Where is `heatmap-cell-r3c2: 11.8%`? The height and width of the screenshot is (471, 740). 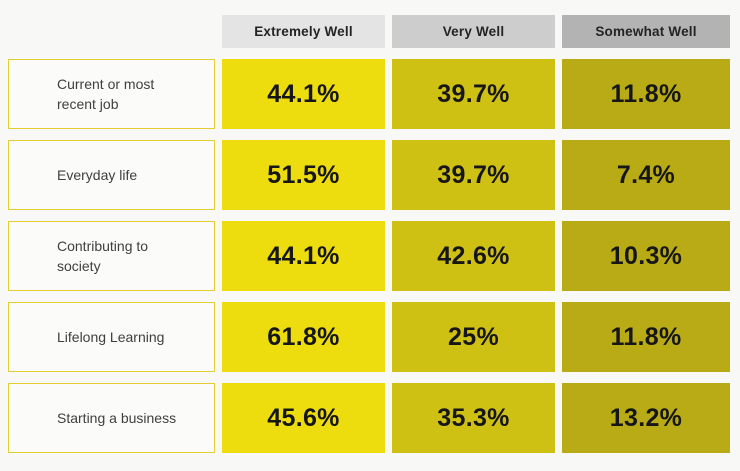 heatmap-cell-r3c2: 11.8% is located at coordinates (646, 337).